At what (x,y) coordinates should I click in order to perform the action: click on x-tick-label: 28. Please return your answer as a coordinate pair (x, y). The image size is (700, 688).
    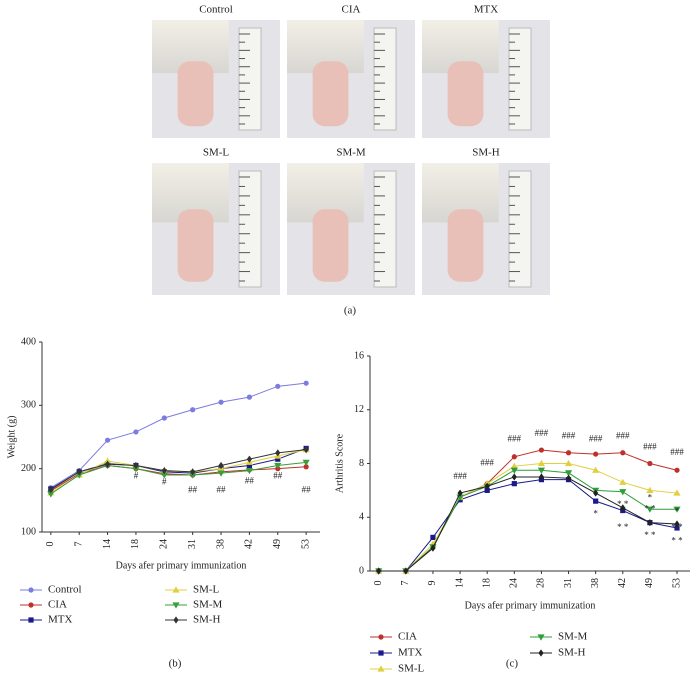
    Looking at the image, I should click on (541, 583).